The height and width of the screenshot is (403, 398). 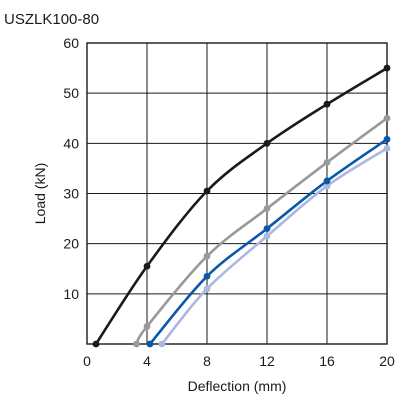 I want to click on x-tick-label: 0, so click(x=87, y=361).